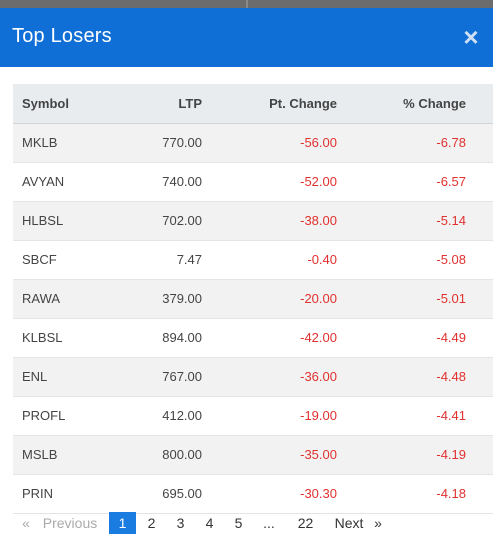 This screenshot has height=537, width=493. I want to click on background-strip, so click(246, 4).